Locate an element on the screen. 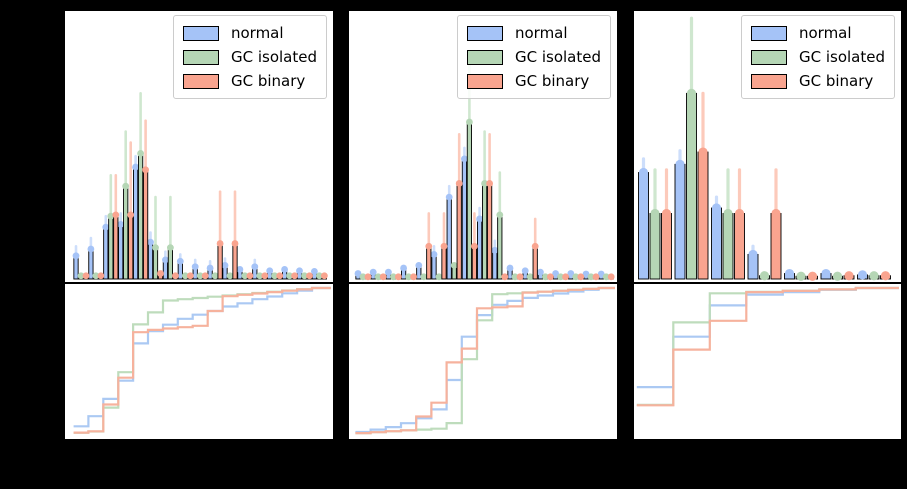 The height and width of the screenshot is (489, 907). legend-label: normal is located at coordinates (541, 32).